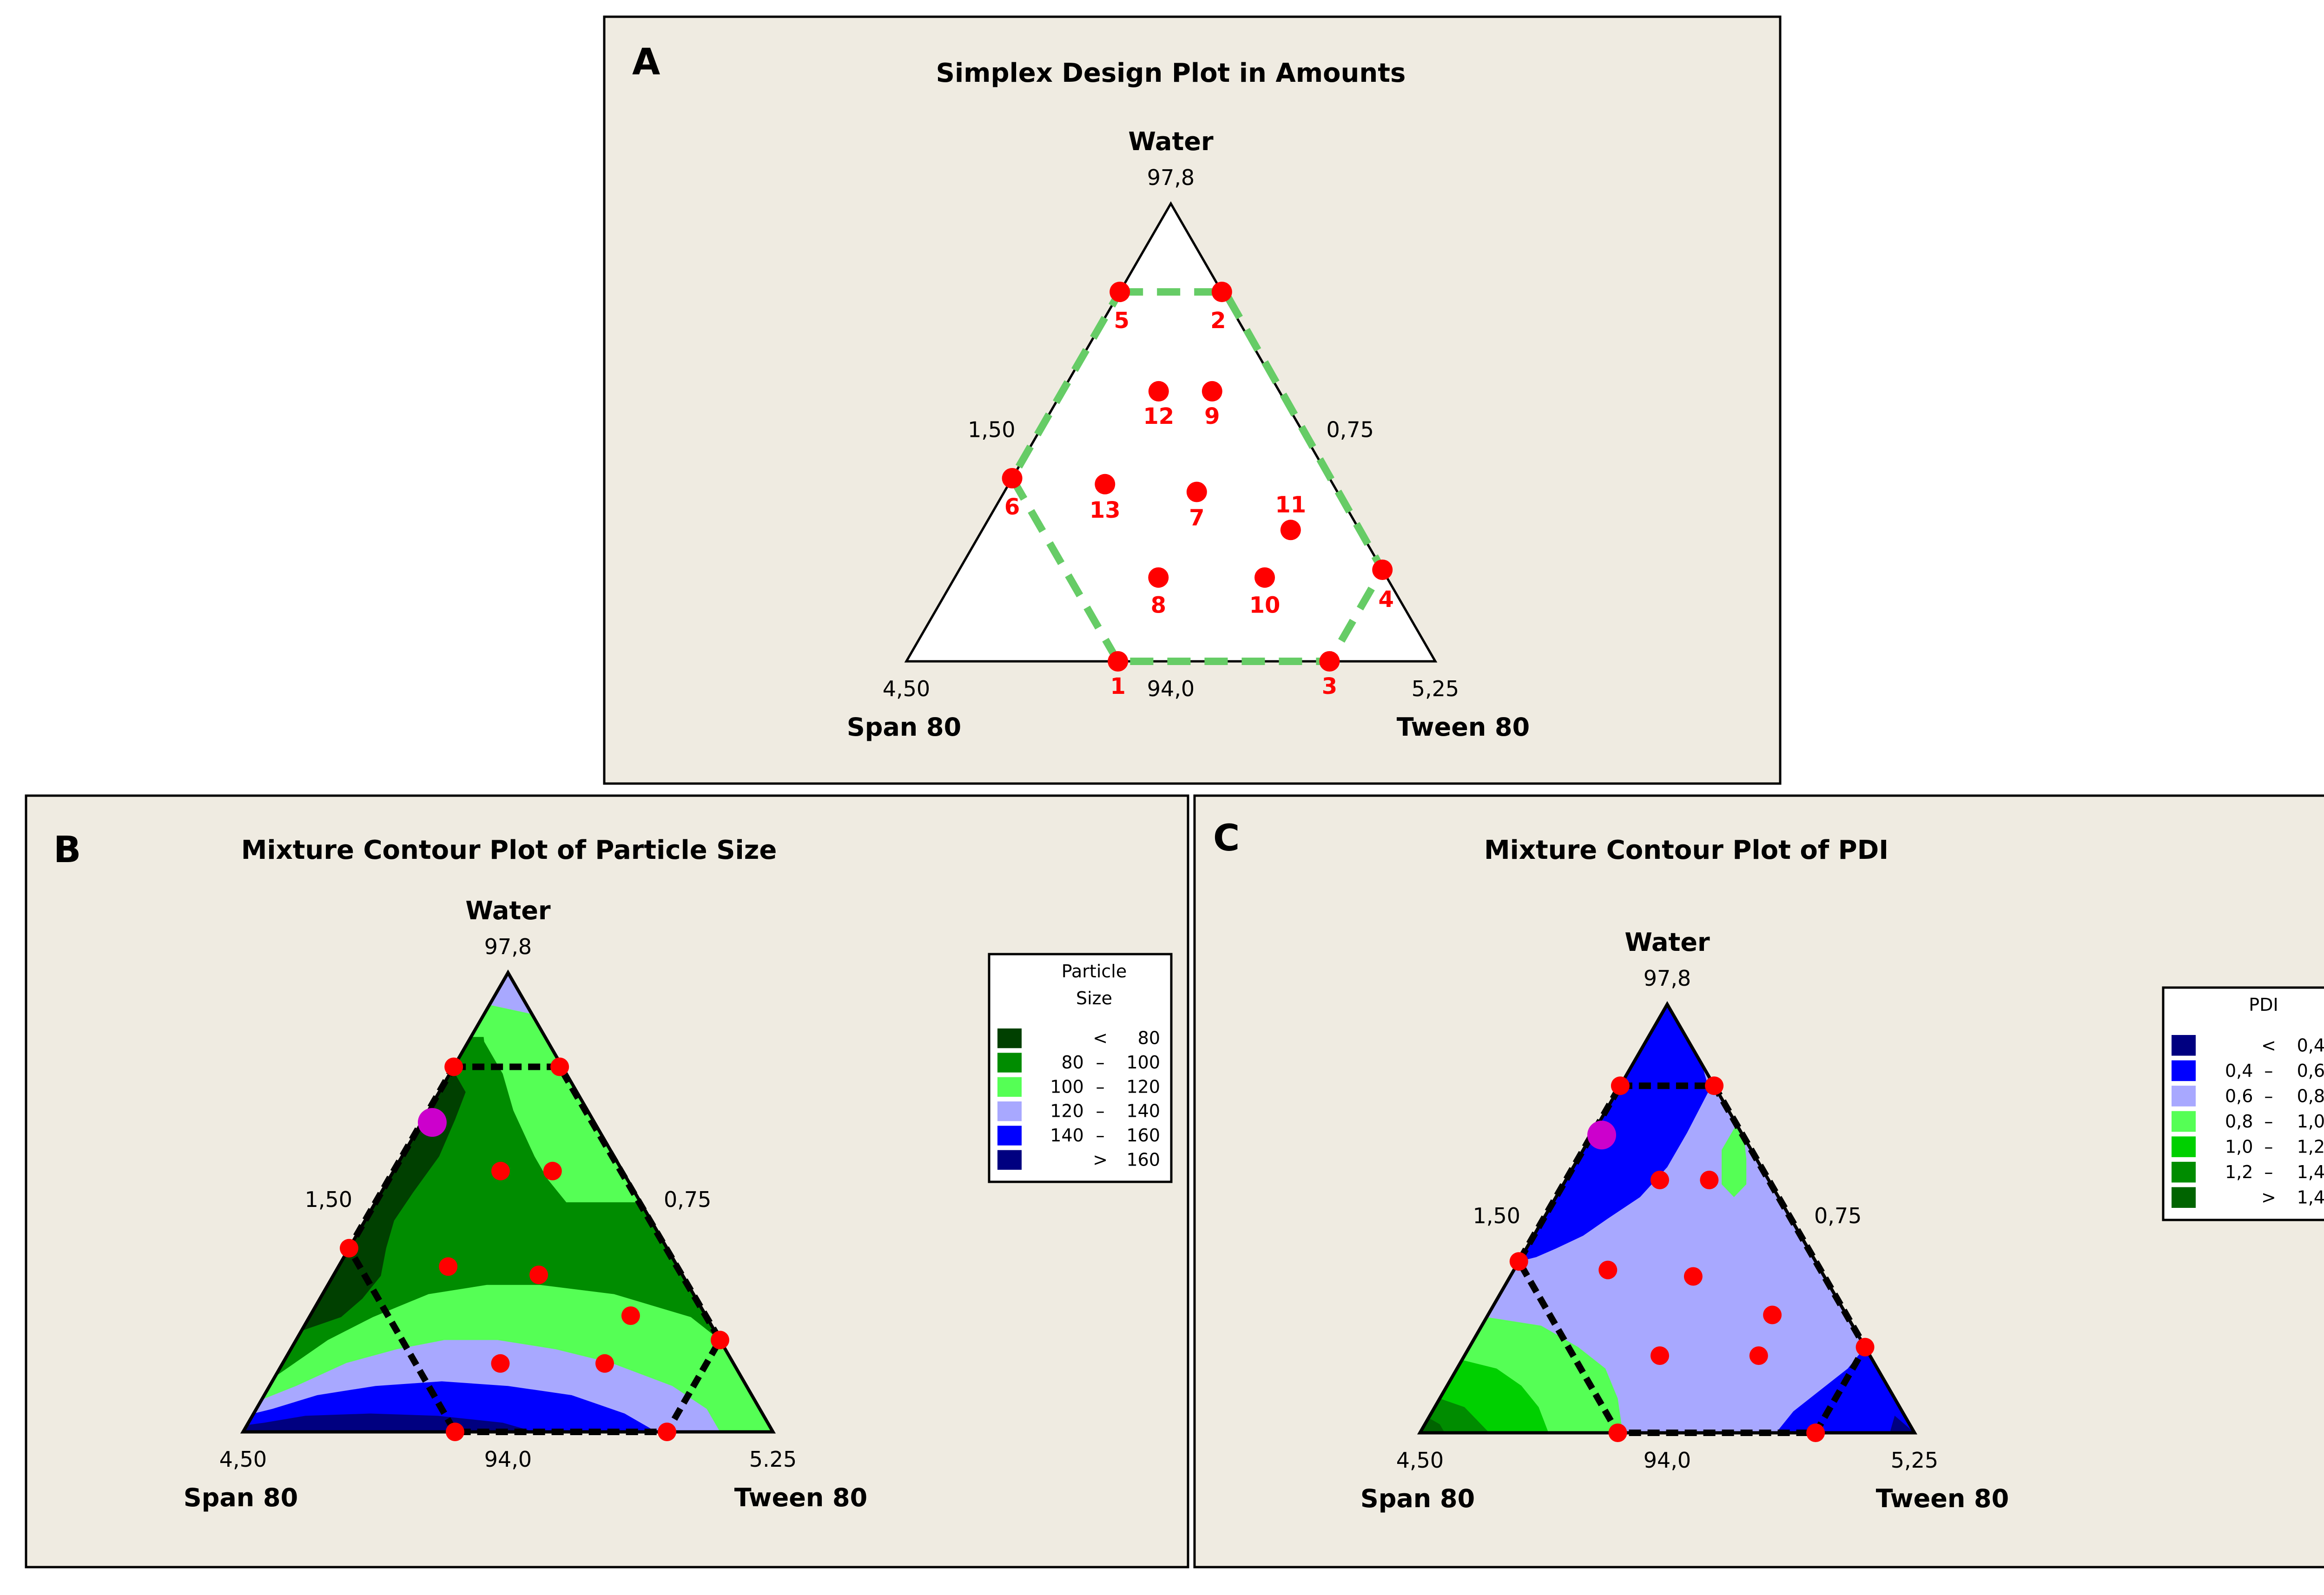  I want to click on design-point-label: 11, so click(1290, 505).